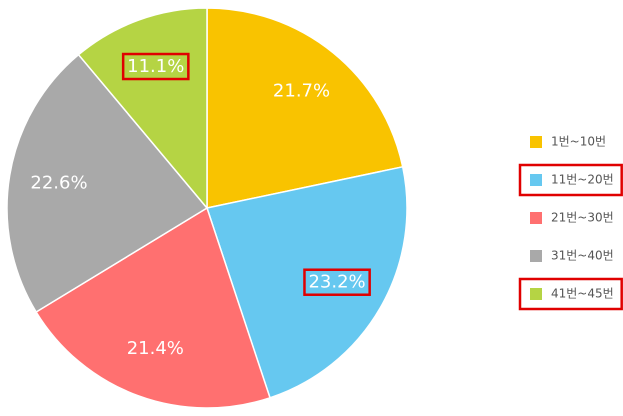  What do you see at coordinates (582, 218) in the screenshot?
I see `legend-label: 21번~30번` at bounding box center [582, 218].